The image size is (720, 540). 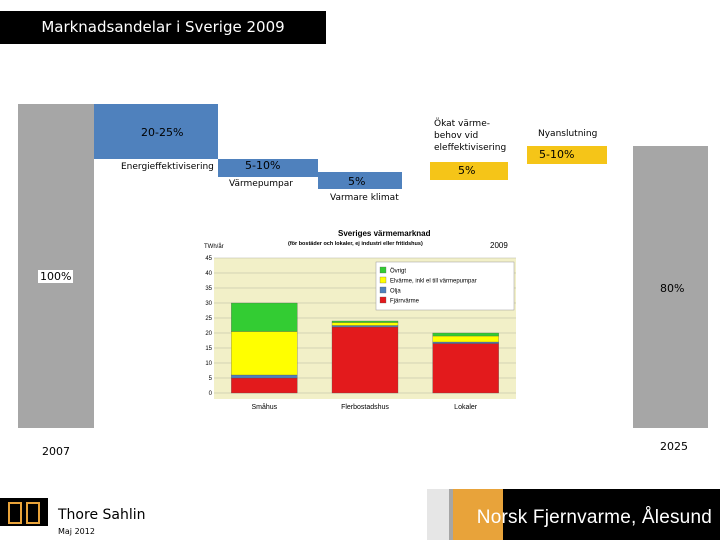 I want to click on y-tick-label: 20, so click(x=208, y=334).